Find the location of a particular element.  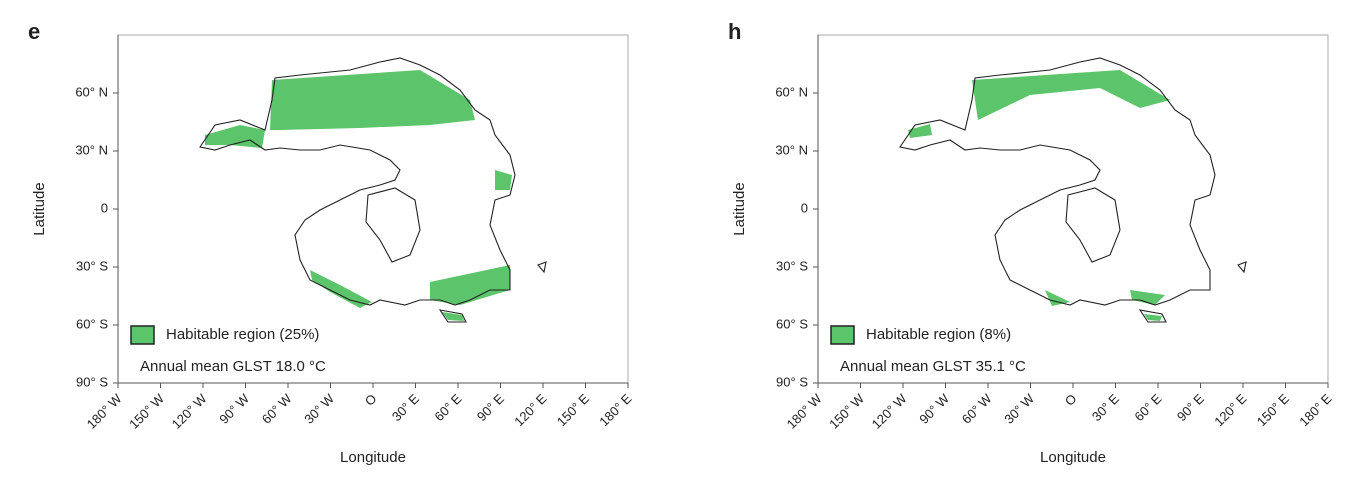

map-panel-e-shapes is located at coordinates (373, 190).